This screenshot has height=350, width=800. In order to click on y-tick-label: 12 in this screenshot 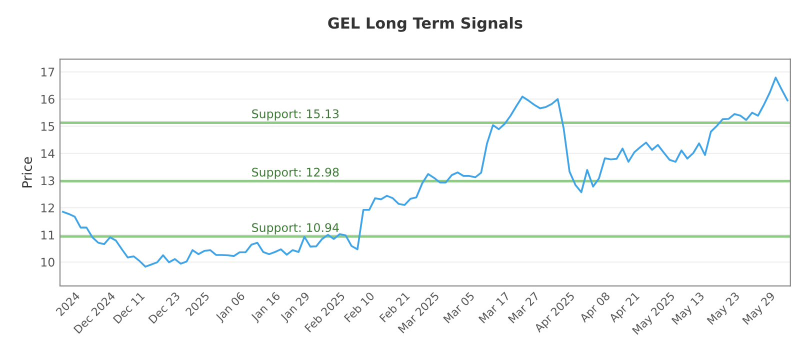, I will do `click(47, 207)`.